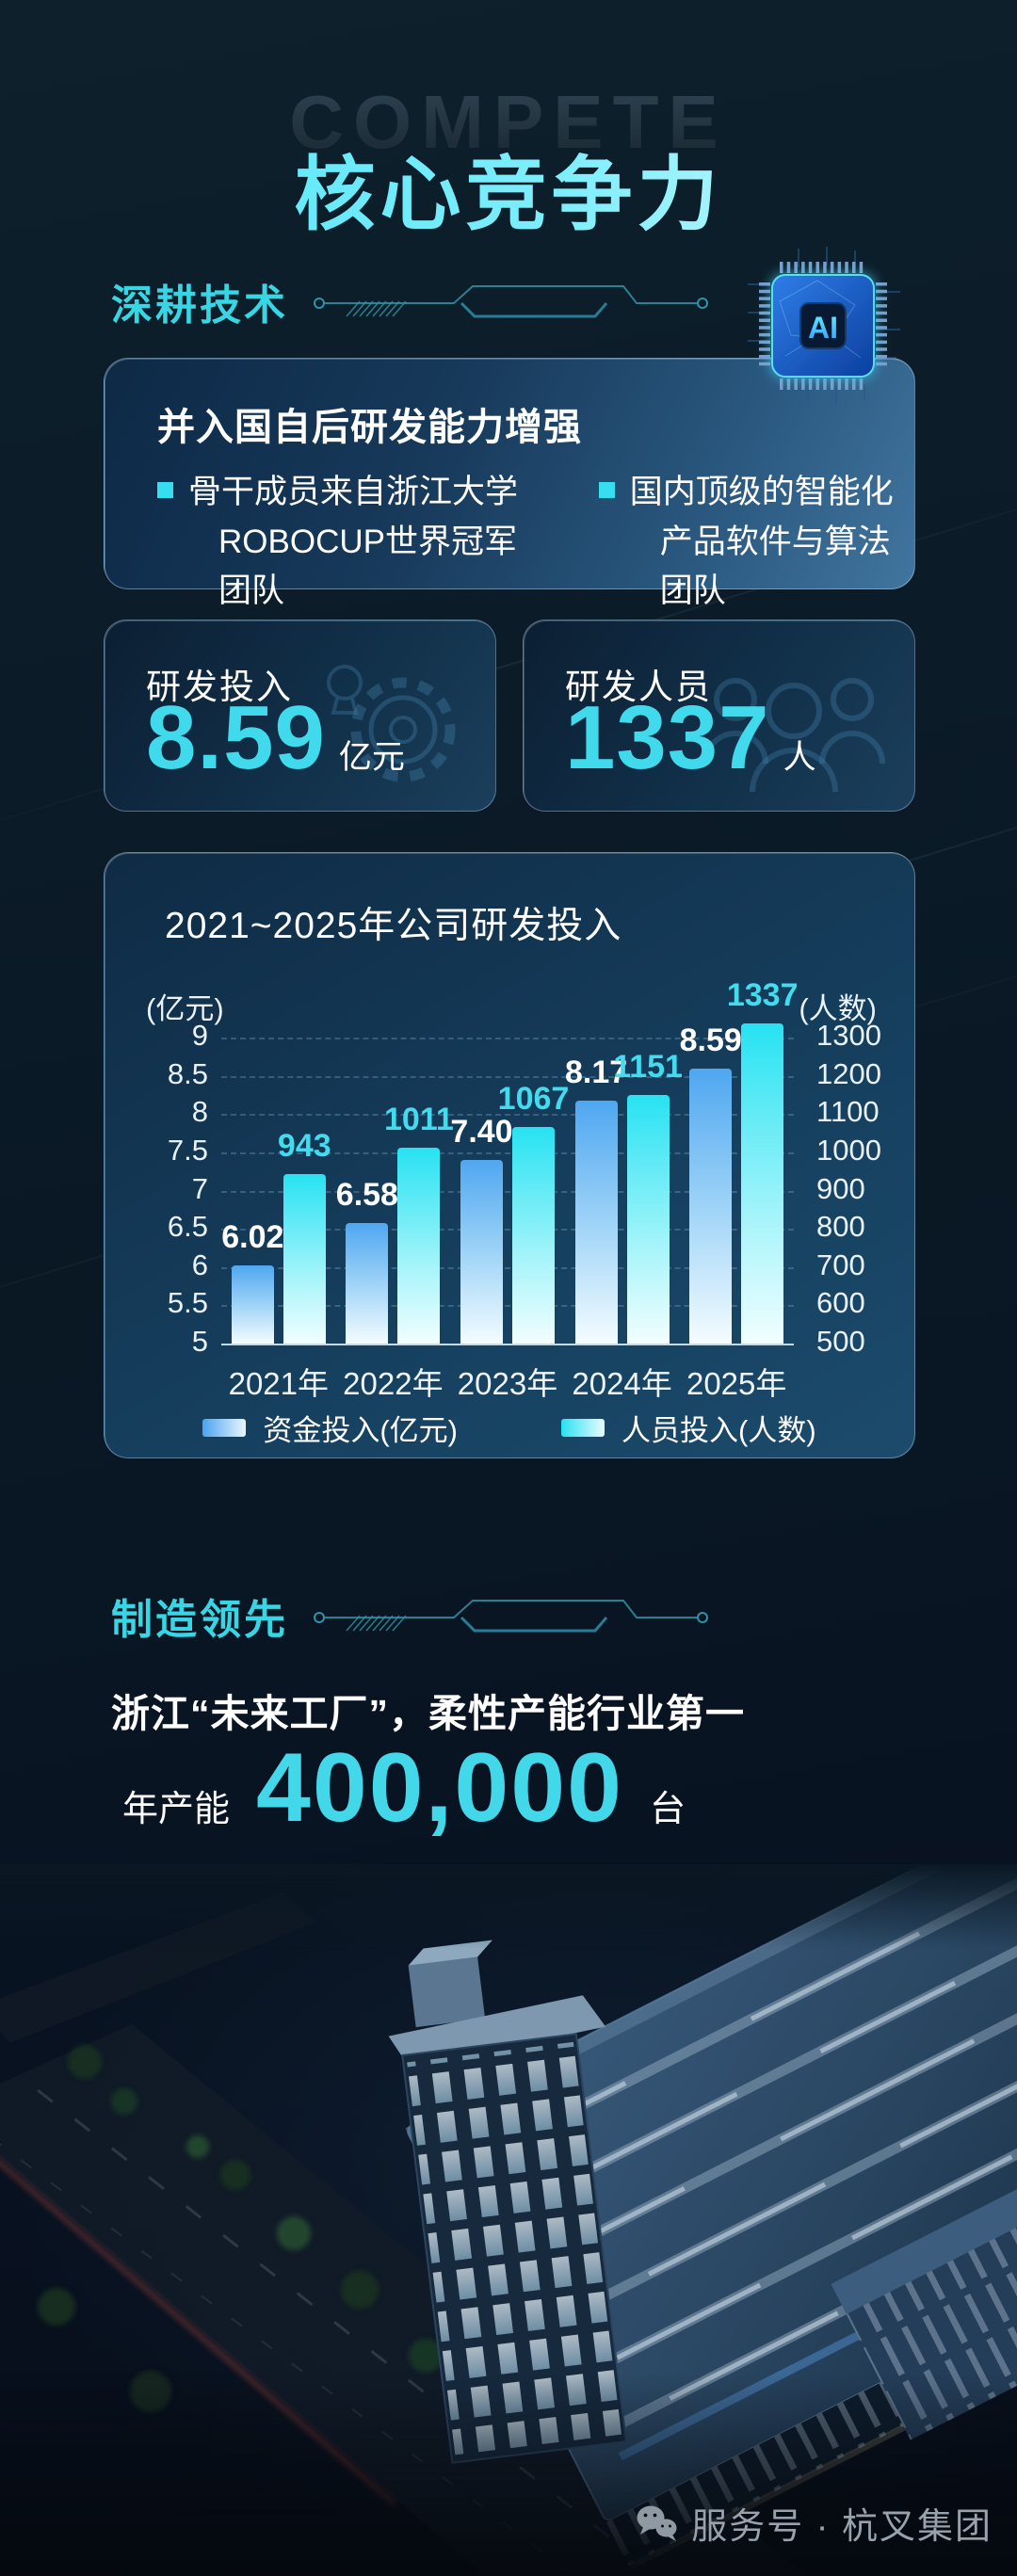  Describe the element at coordinates (188, 1227) in the screenshot. I see `left-axis-tick: 6.5` at that location.